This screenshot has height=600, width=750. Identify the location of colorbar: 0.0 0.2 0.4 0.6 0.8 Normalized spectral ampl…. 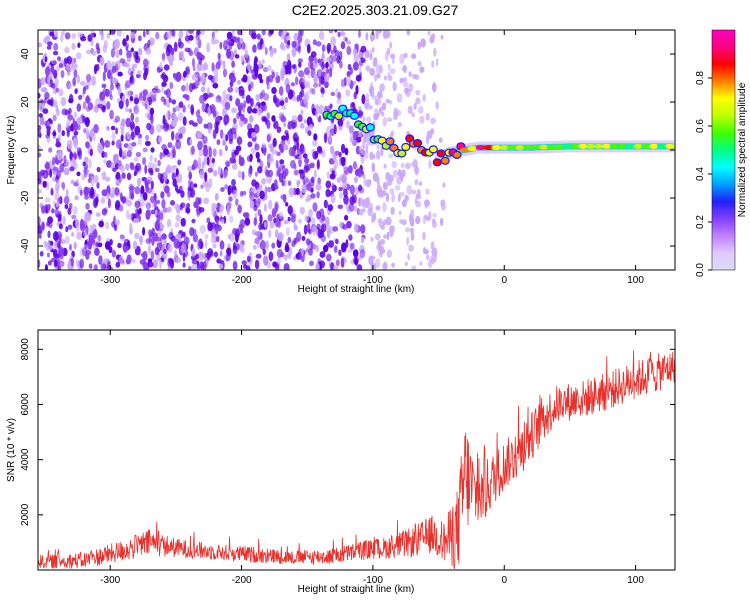
(721, 153).